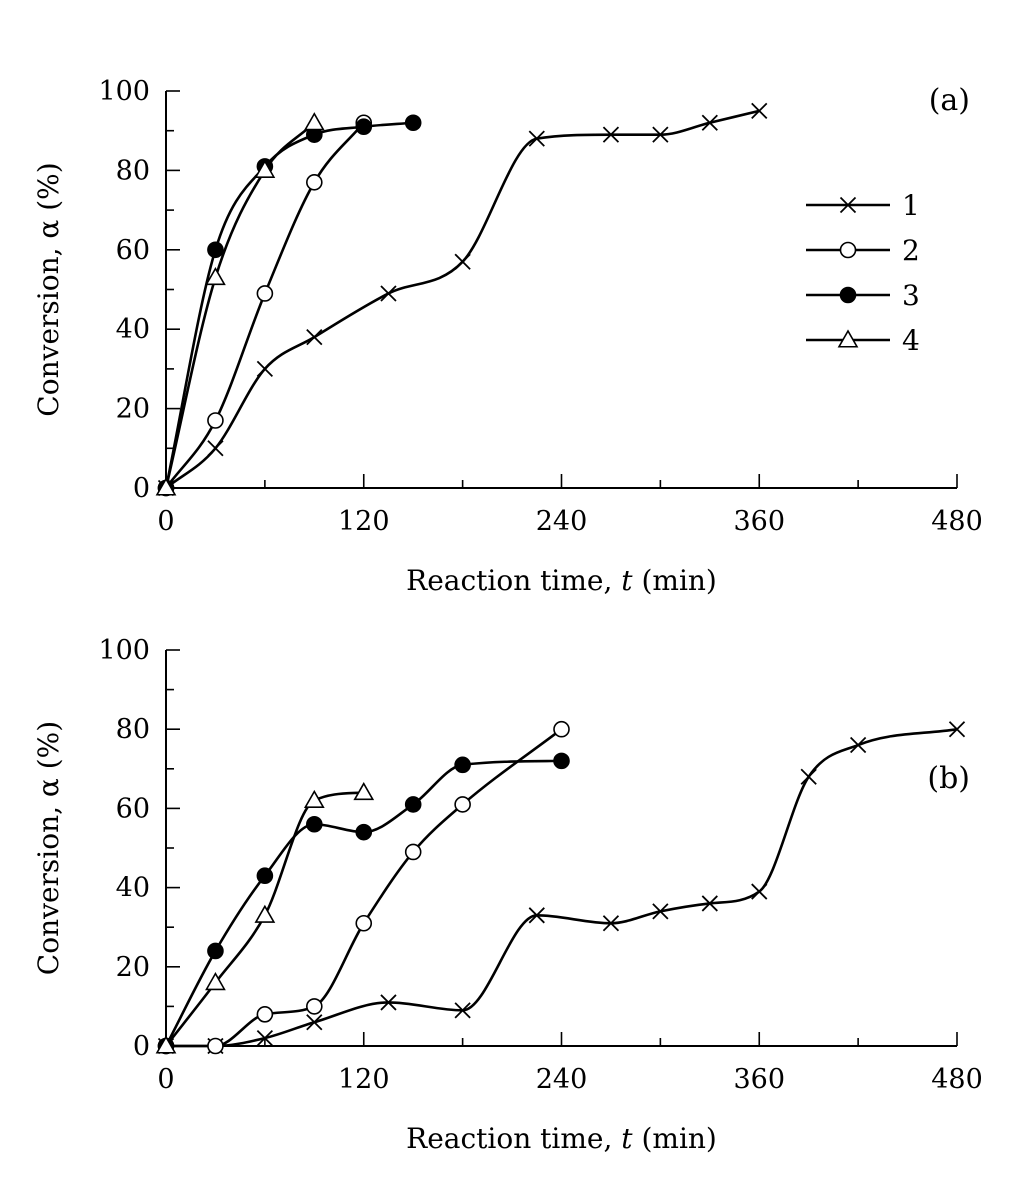 The height and width of the screenshot is (1200, 1014). I want to click on panel-b-ytick-label: 100, so click(124, 650).